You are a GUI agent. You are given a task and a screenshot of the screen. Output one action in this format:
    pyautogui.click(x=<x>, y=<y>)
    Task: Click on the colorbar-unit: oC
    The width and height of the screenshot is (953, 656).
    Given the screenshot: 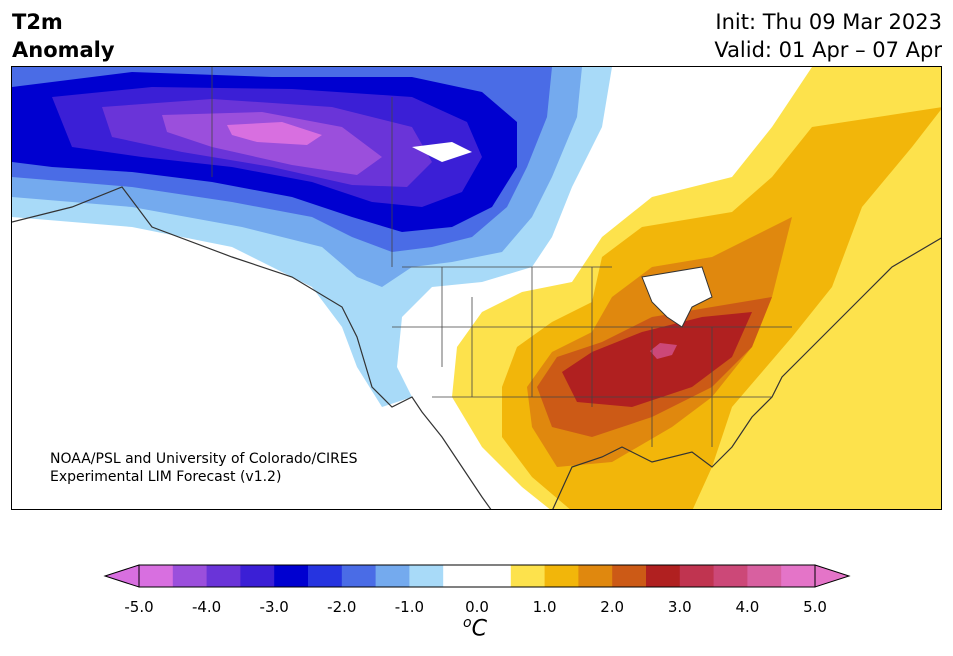 What is the action you would take?
    pyautogui.click(x=475, y=628)
    